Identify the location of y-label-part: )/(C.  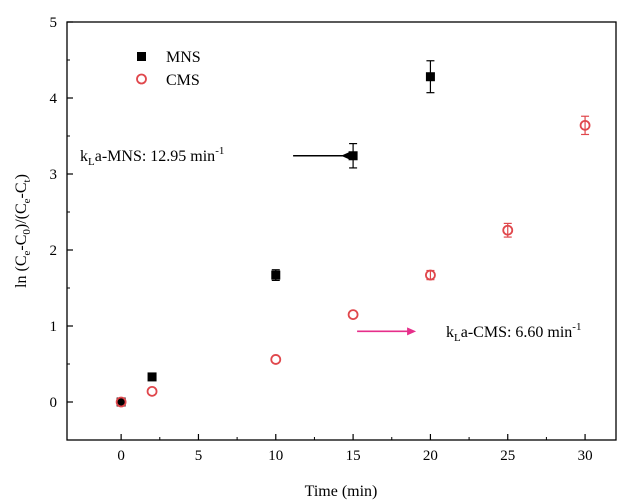
(21, 216).